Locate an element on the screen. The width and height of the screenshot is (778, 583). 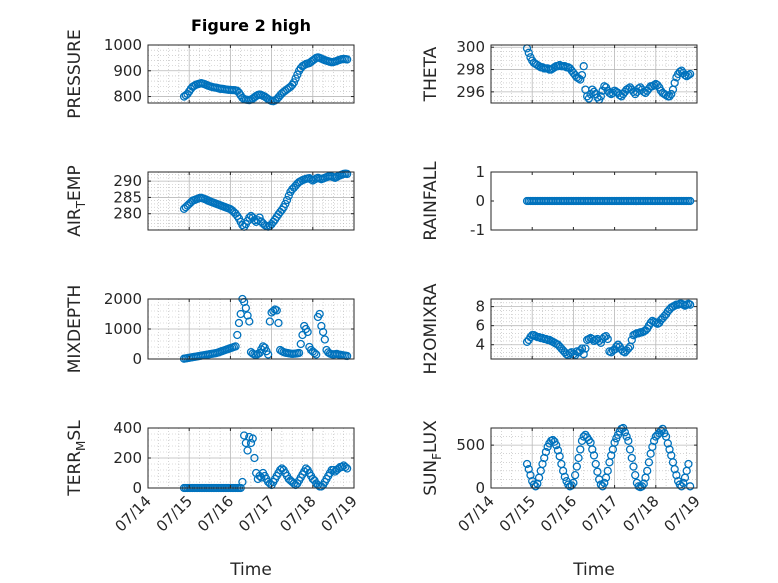
y-tick-label: 4 is located at coordinates (480, 345).